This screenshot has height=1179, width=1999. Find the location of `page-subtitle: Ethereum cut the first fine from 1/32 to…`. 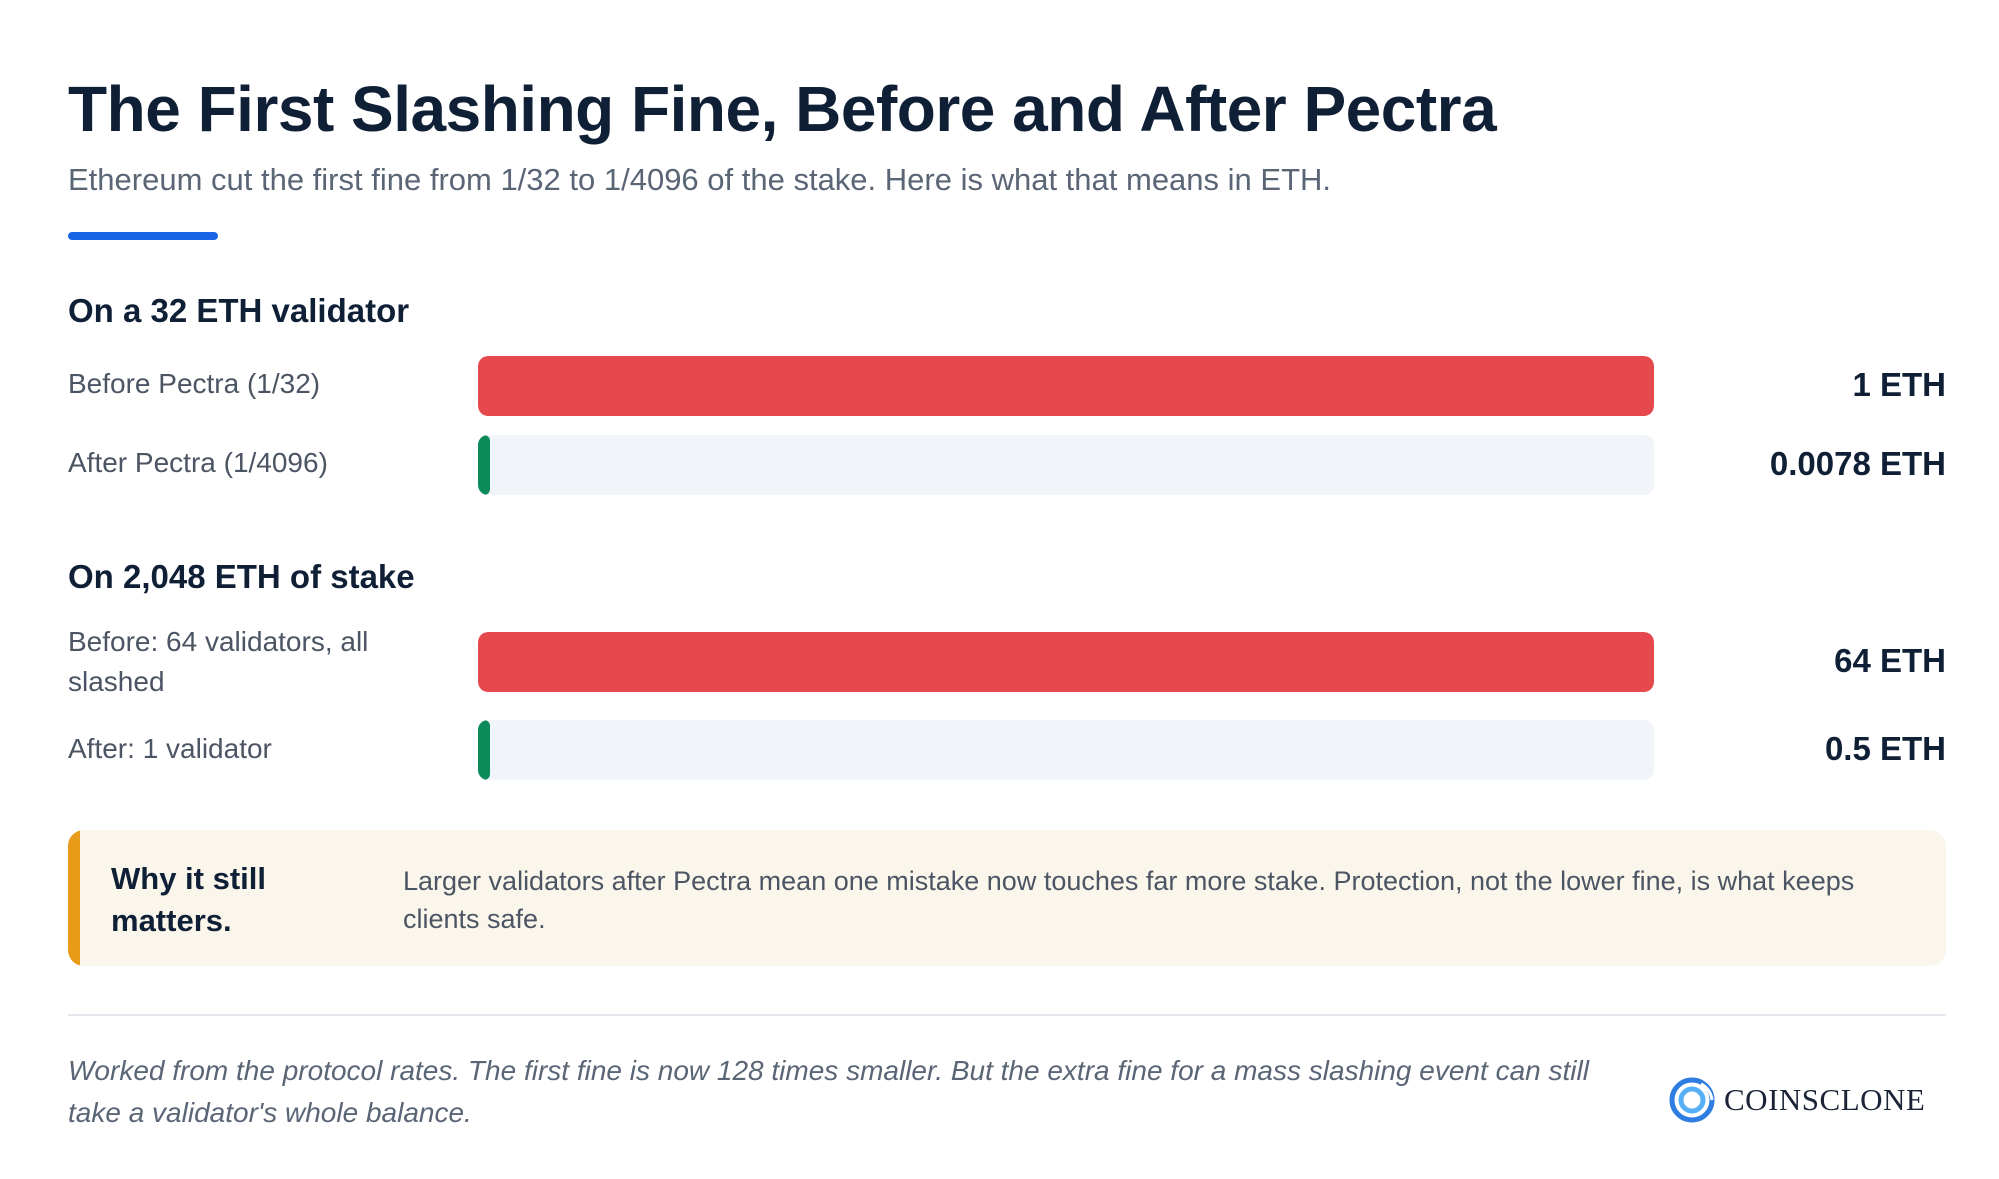

page-subtitle: Ethereum cut the first fine from 1/32 to… is located at coordinates (700, 179).